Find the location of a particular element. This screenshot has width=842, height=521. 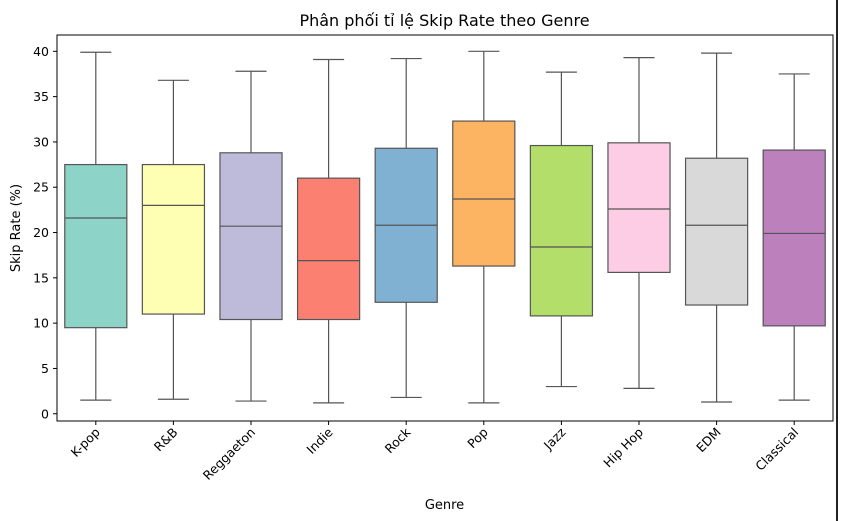

x-tick-label: Jazz is located at coordinates (554, 438).